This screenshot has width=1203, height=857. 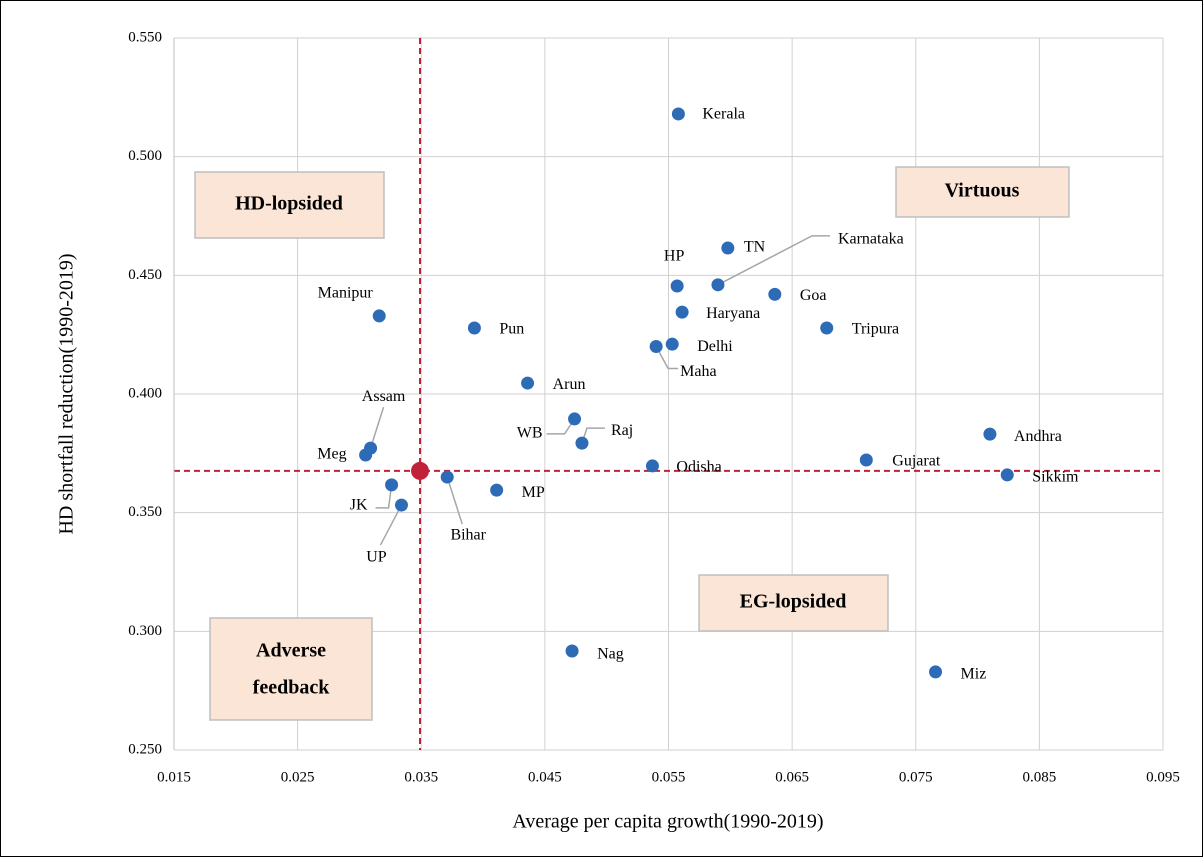 I want to click on quadrant-label: Adverse, so click(x=291, y=651).